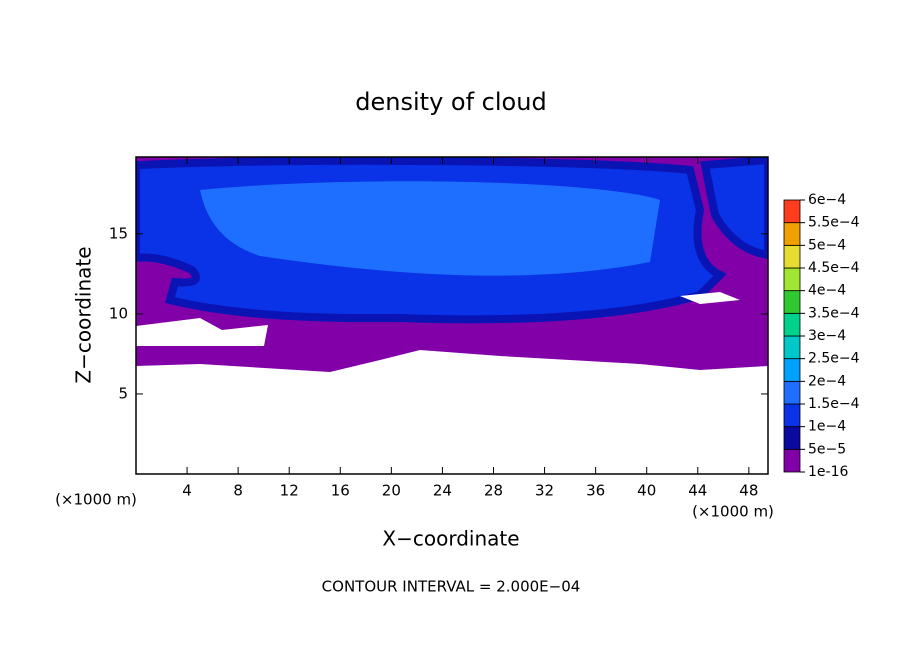 The height and width of the screenshot is (654, 904). I want to click on x-tick-label: 32, so click(544, 491).